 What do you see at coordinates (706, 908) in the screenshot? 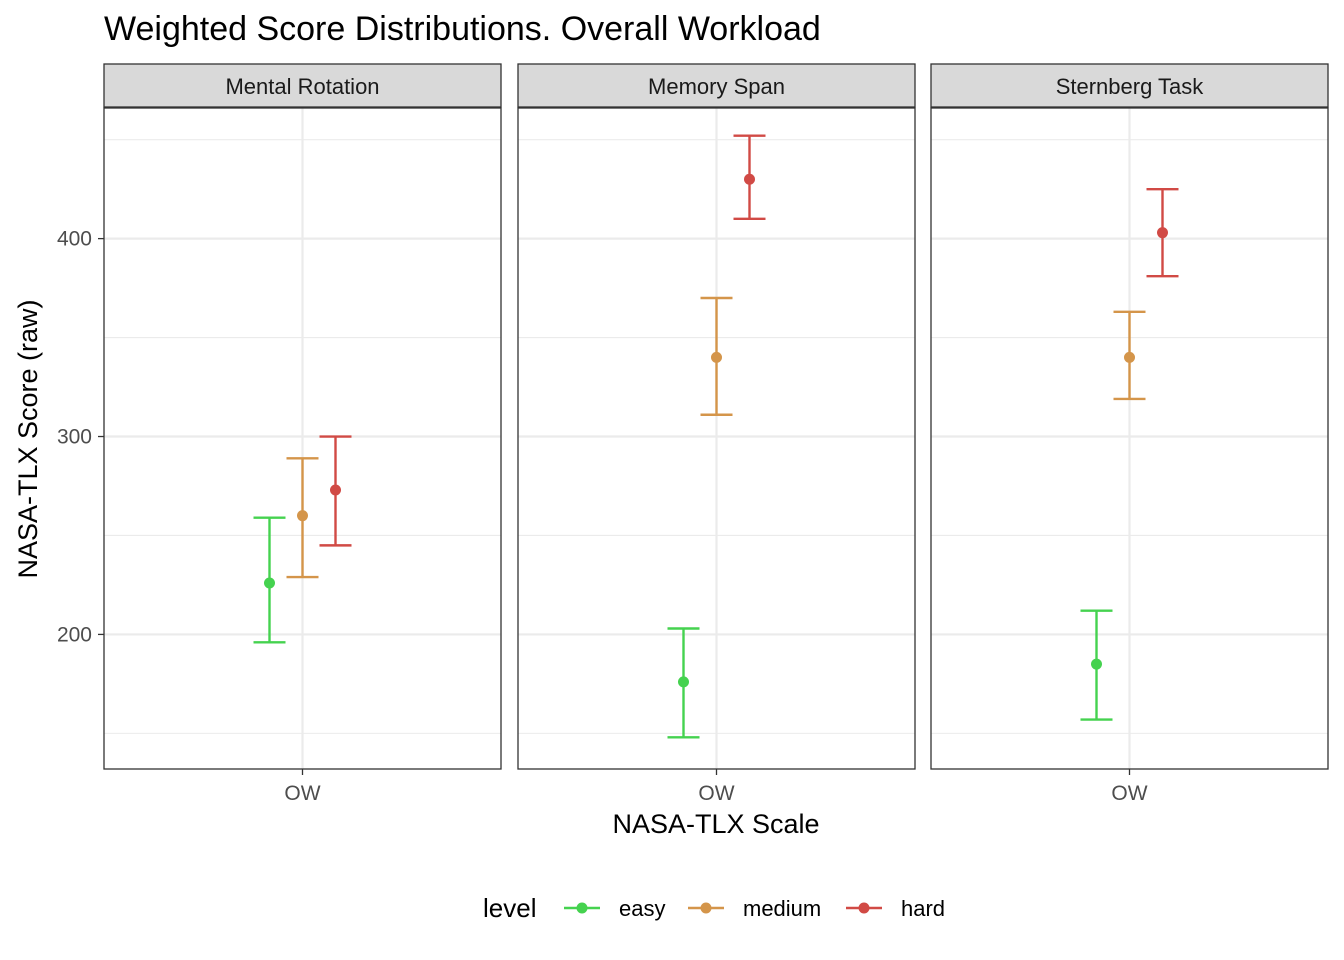
I see `legend-key-point-medium` at bounding box center [706, 908].